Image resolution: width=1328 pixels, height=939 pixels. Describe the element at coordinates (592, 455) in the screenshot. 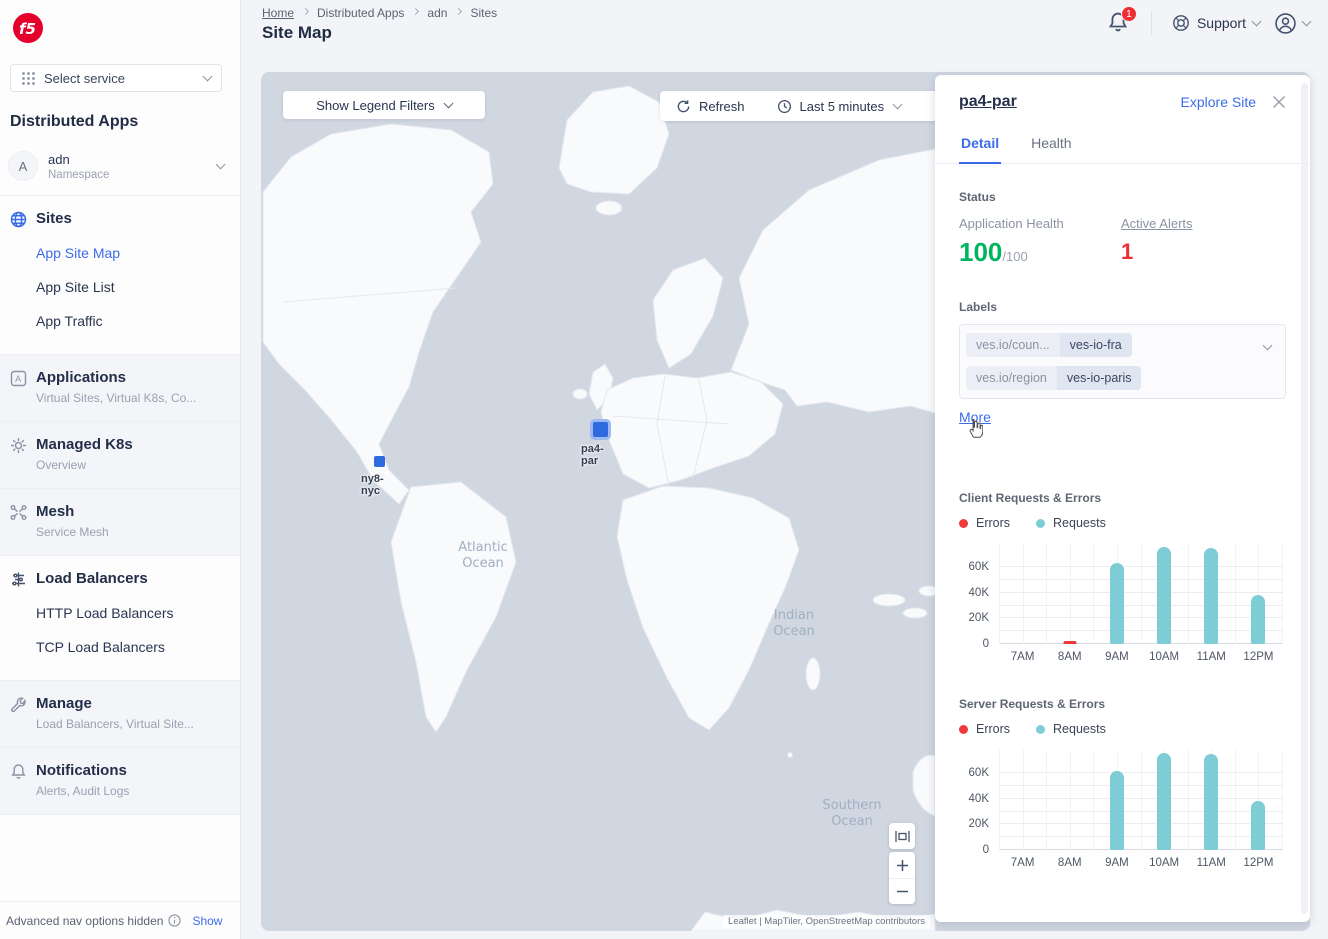

I see `site-marker-label: pa4-par` at that location.